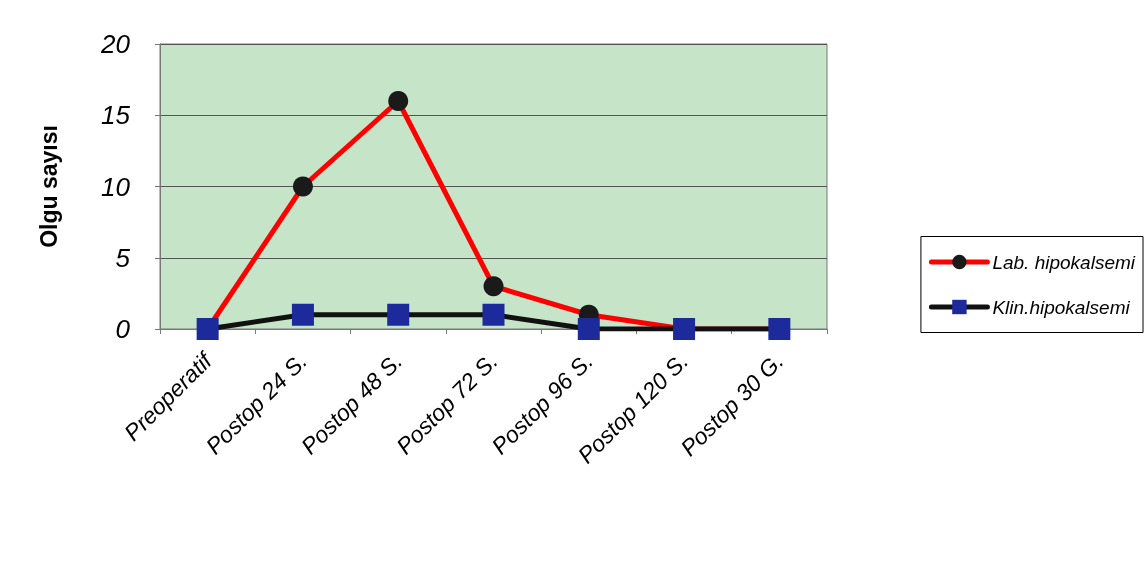 The image size is (1147, 569). What do you see at coordinates (123, 257) in the screenshot?
I see `y-tick-label: 5` at bounding box center [123, 257].